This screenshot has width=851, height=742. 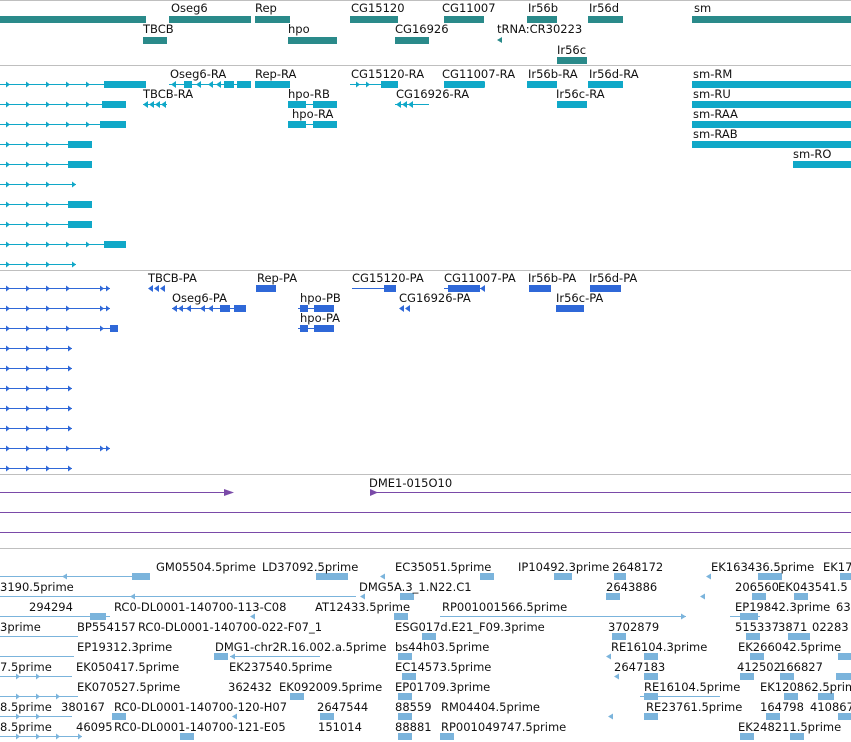 What do you see at coordinates (580, 298) in the screenshot?
I see `protein-label: Ir56c-PA` at bounding box center [580, 298].